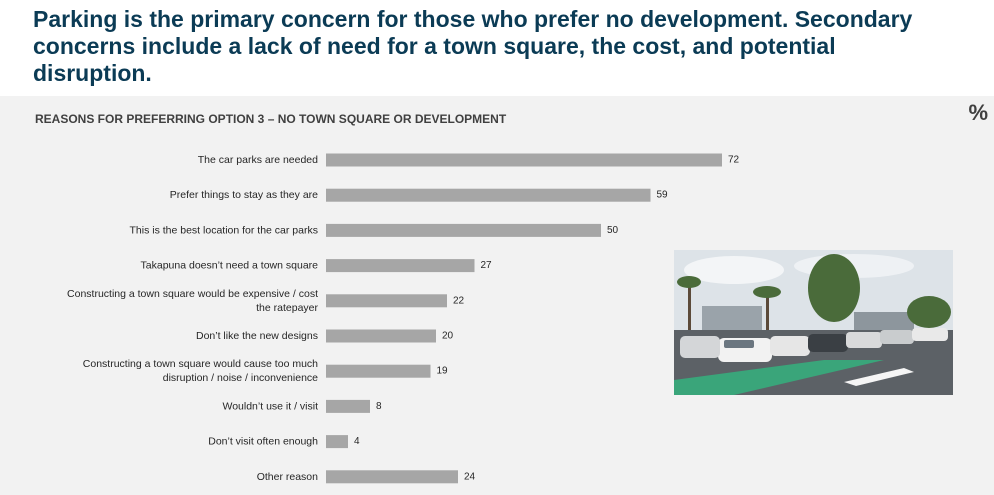  Describe the element at coordinates (357, 441) in the screenshot. I see `value-label: 4` at that location.